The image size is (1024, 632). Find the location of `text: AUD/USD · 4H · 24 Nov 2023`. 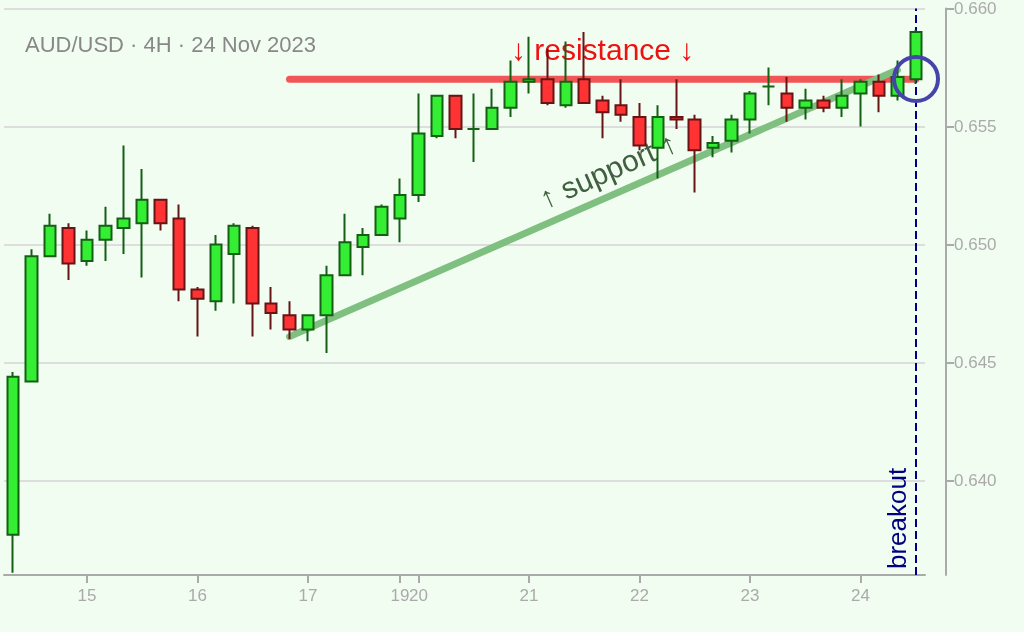

text: AUD/USD · 4H · 24 Nov 2023 is located at coordinates (170, 44).